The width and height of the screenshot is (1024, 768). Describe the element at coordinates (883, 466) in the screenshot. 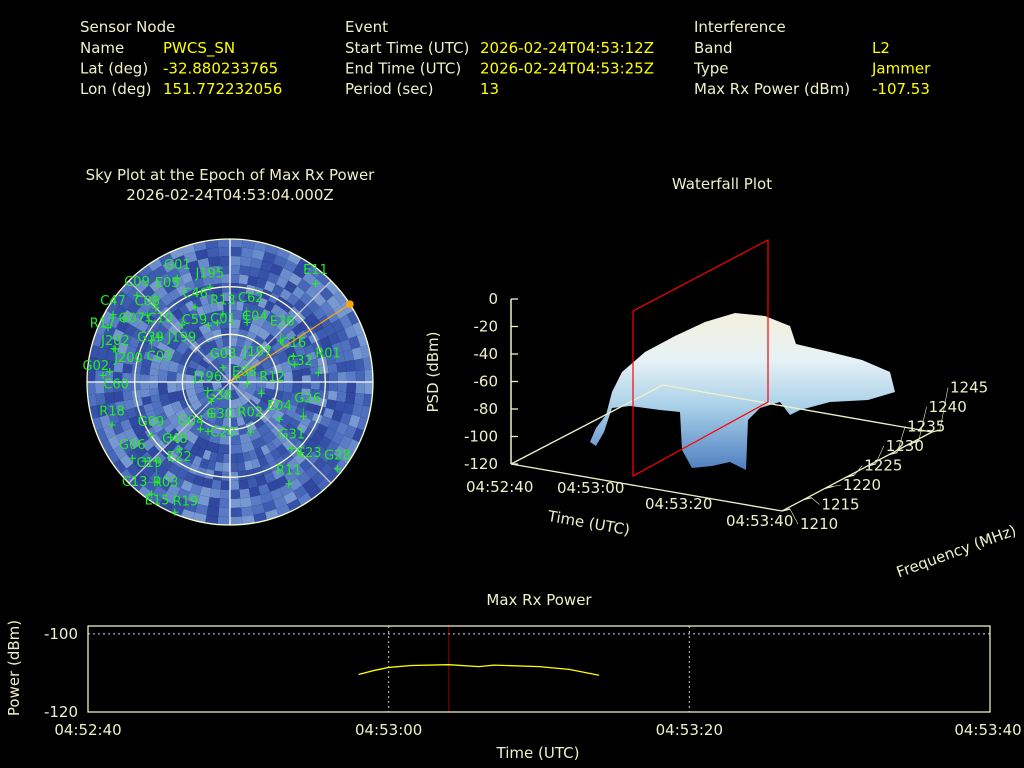

I see `frequency-tick-label: 1225` at that location.